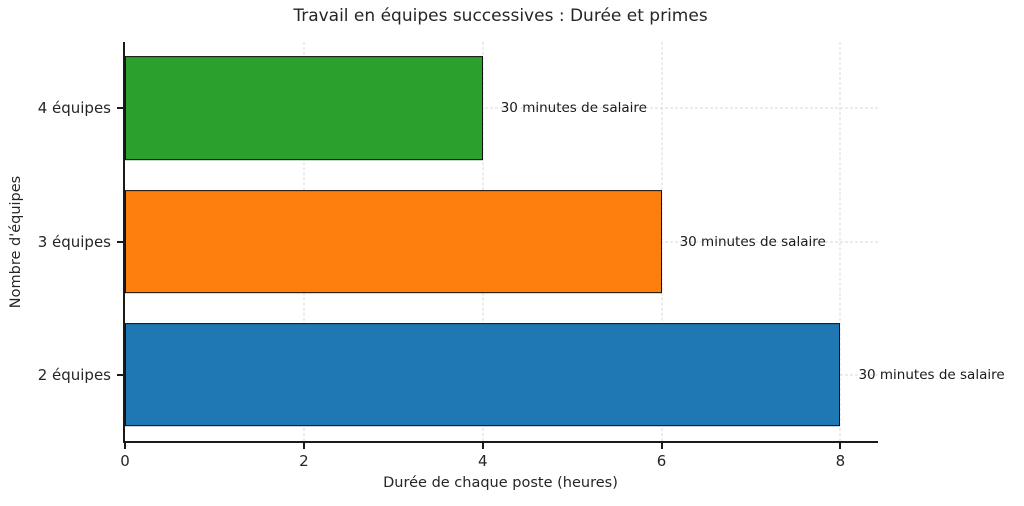  I want to click on y-gridline, so click(501, 108).